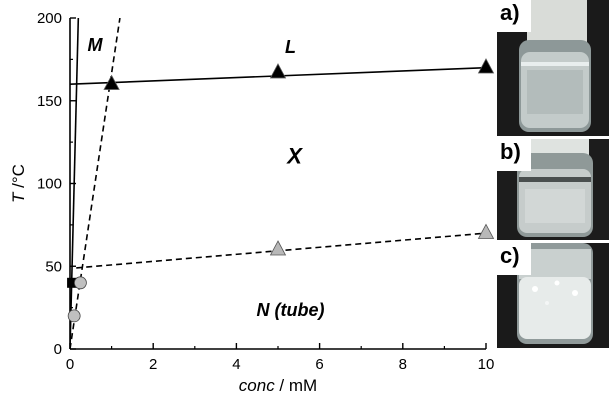  I want to click on y-tick-label: 0, so click(58, 349).